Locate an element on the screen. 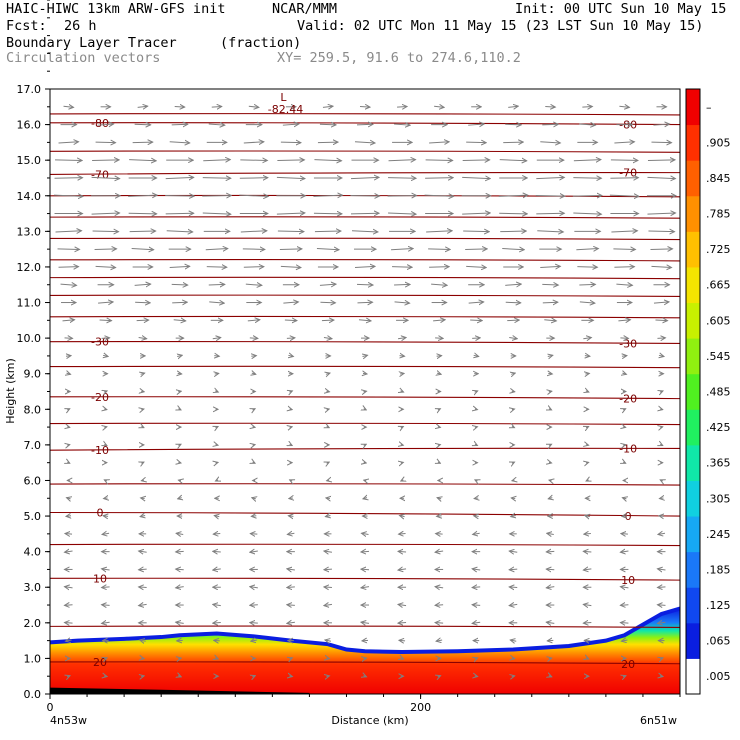 This screenshot has height=740, width=740. contour-label: -20 is located at coordinates (628, 399).